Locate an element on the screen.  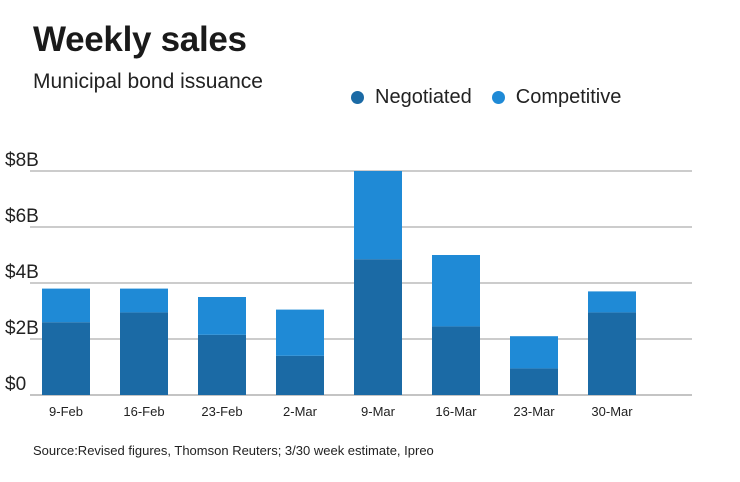
bar-competitive-16-mar is located at coordinates (456, 291).